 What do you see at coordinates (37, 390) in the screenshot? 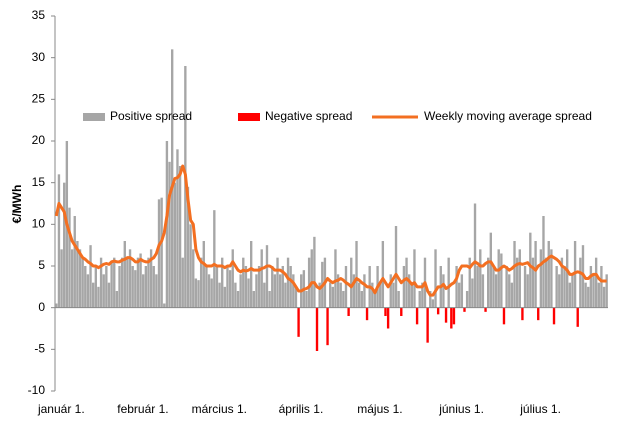
I see `y-tick-label: -10` at bounding box center [37, 390].